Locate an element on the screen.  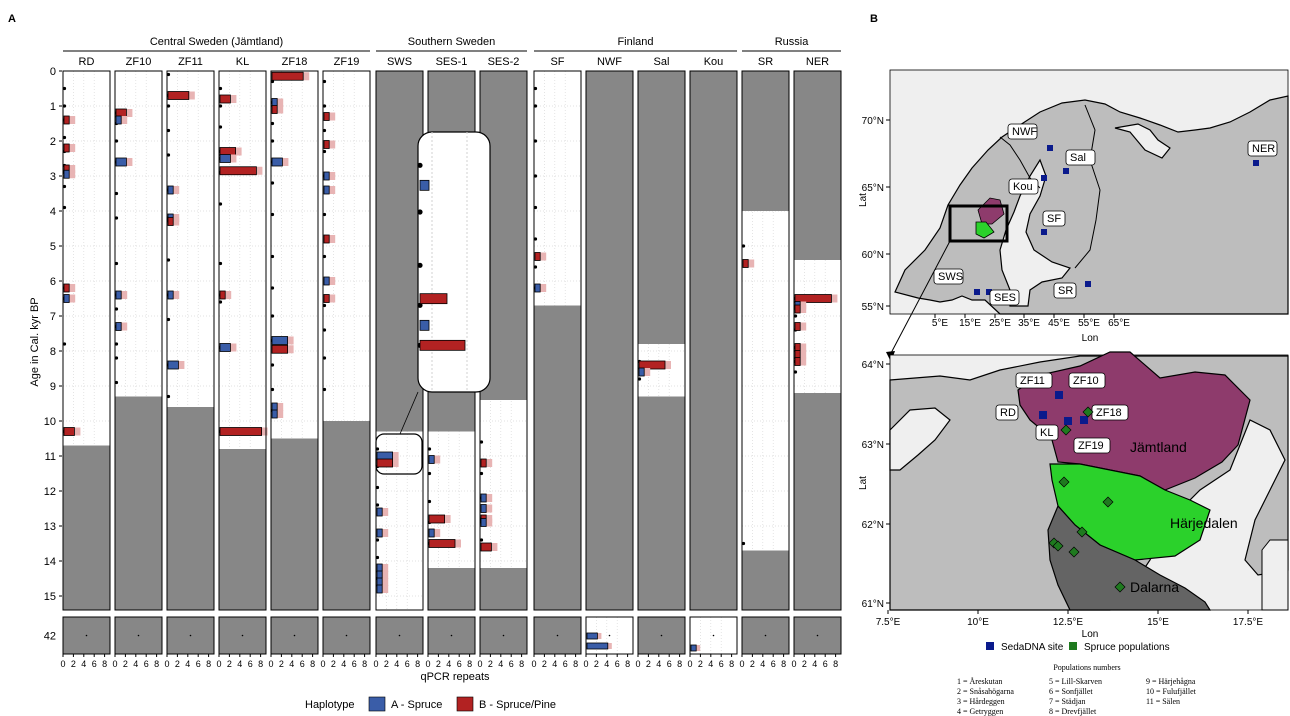
ov-y-tick-label: 65°N is located at coordinates (873, 188).